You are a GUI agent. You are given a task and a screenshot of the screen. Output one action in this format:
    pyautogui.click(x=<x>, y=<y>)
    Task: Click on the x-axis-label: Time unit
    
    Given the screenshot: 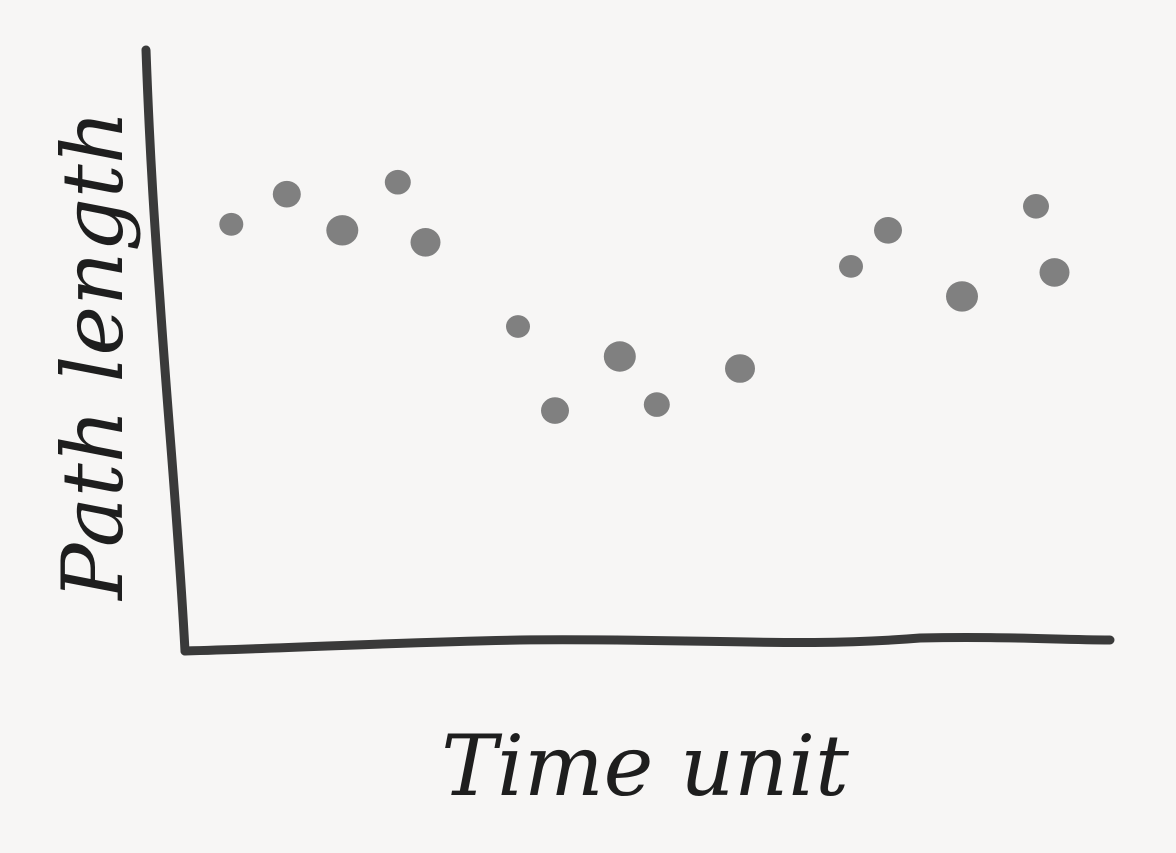 What is the action you would take?
    pyautogui.click(x=645, y=766)
    